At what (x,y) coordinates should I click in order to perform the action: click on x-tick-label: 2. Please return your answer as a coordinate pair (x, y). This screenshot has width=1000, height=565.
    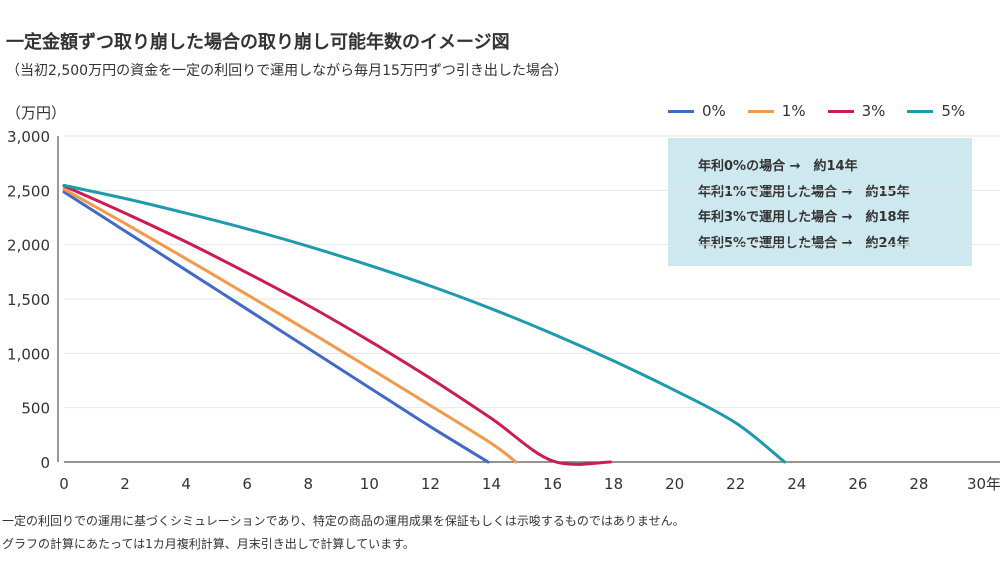
    Looking at the image, I should click on (125, 484).